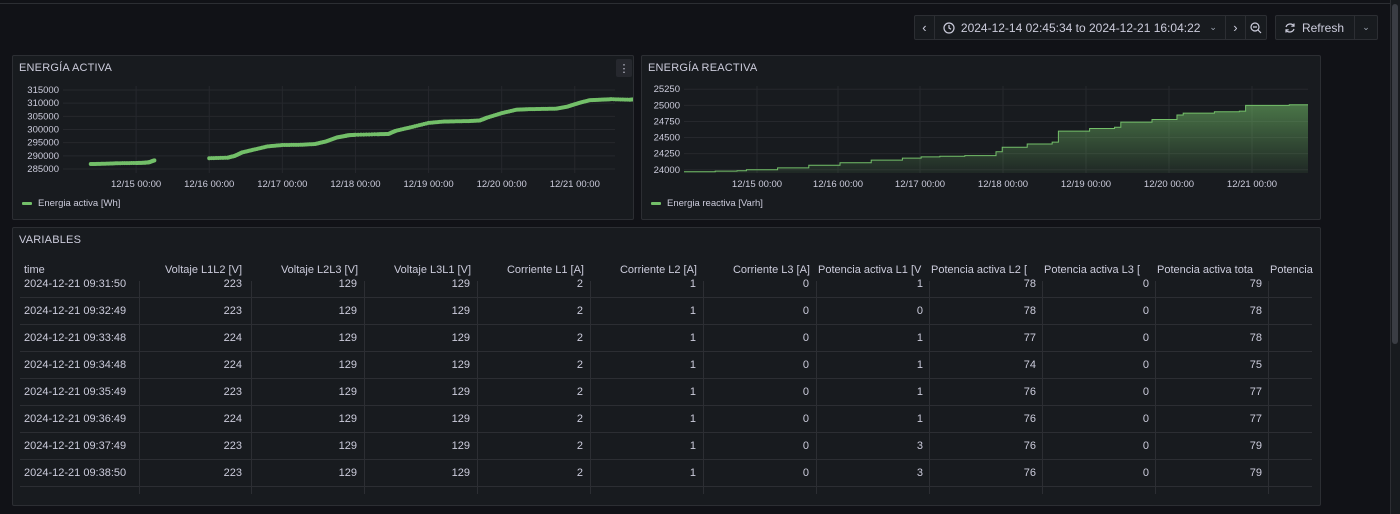 Image resolution: width=1400 pixels, height=514 pixels. What do you see at coordinates (666, 284) in the screenshot?
I see `table-row: 2024-12-21 09:31:50 223 129 129 2 1 0 1 78 0 79` at bounding box center [666, 284].